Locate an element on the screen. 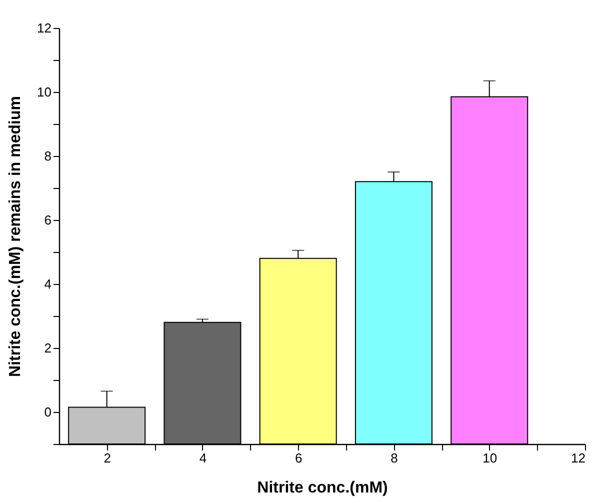  x-tick-label: 4 is located at coordinates (203, 458).